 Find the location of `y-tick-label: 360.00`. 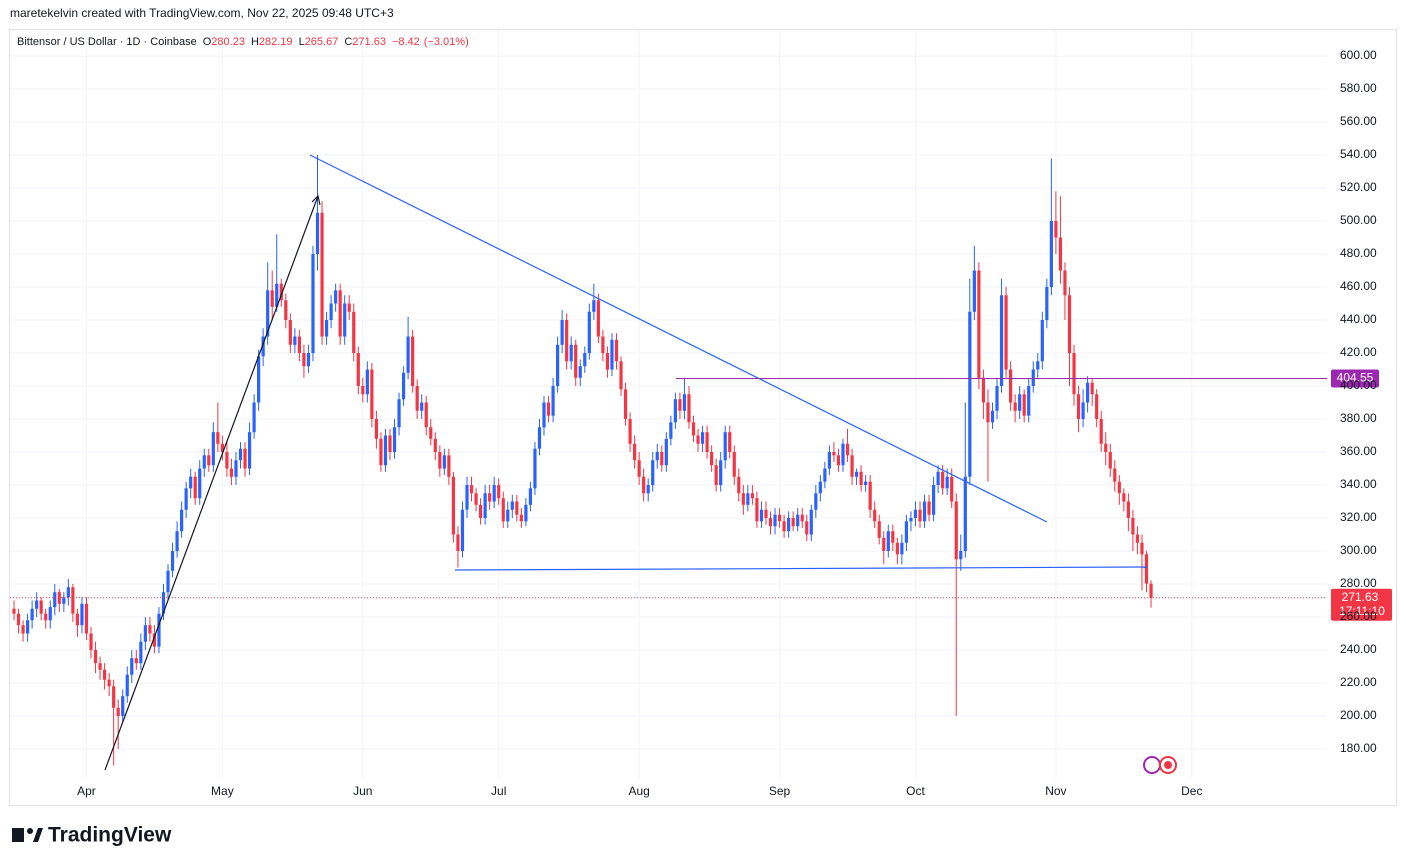

y-tick-label: 360.00 is located at coordinates (1358, 451).